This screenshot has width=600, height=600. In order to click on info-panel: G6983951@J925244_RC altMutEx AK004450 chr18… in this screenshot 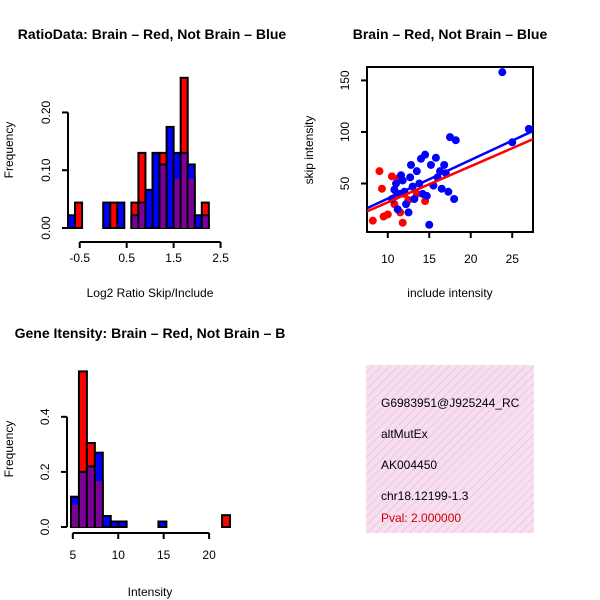, I will do `click(450, 449)`.